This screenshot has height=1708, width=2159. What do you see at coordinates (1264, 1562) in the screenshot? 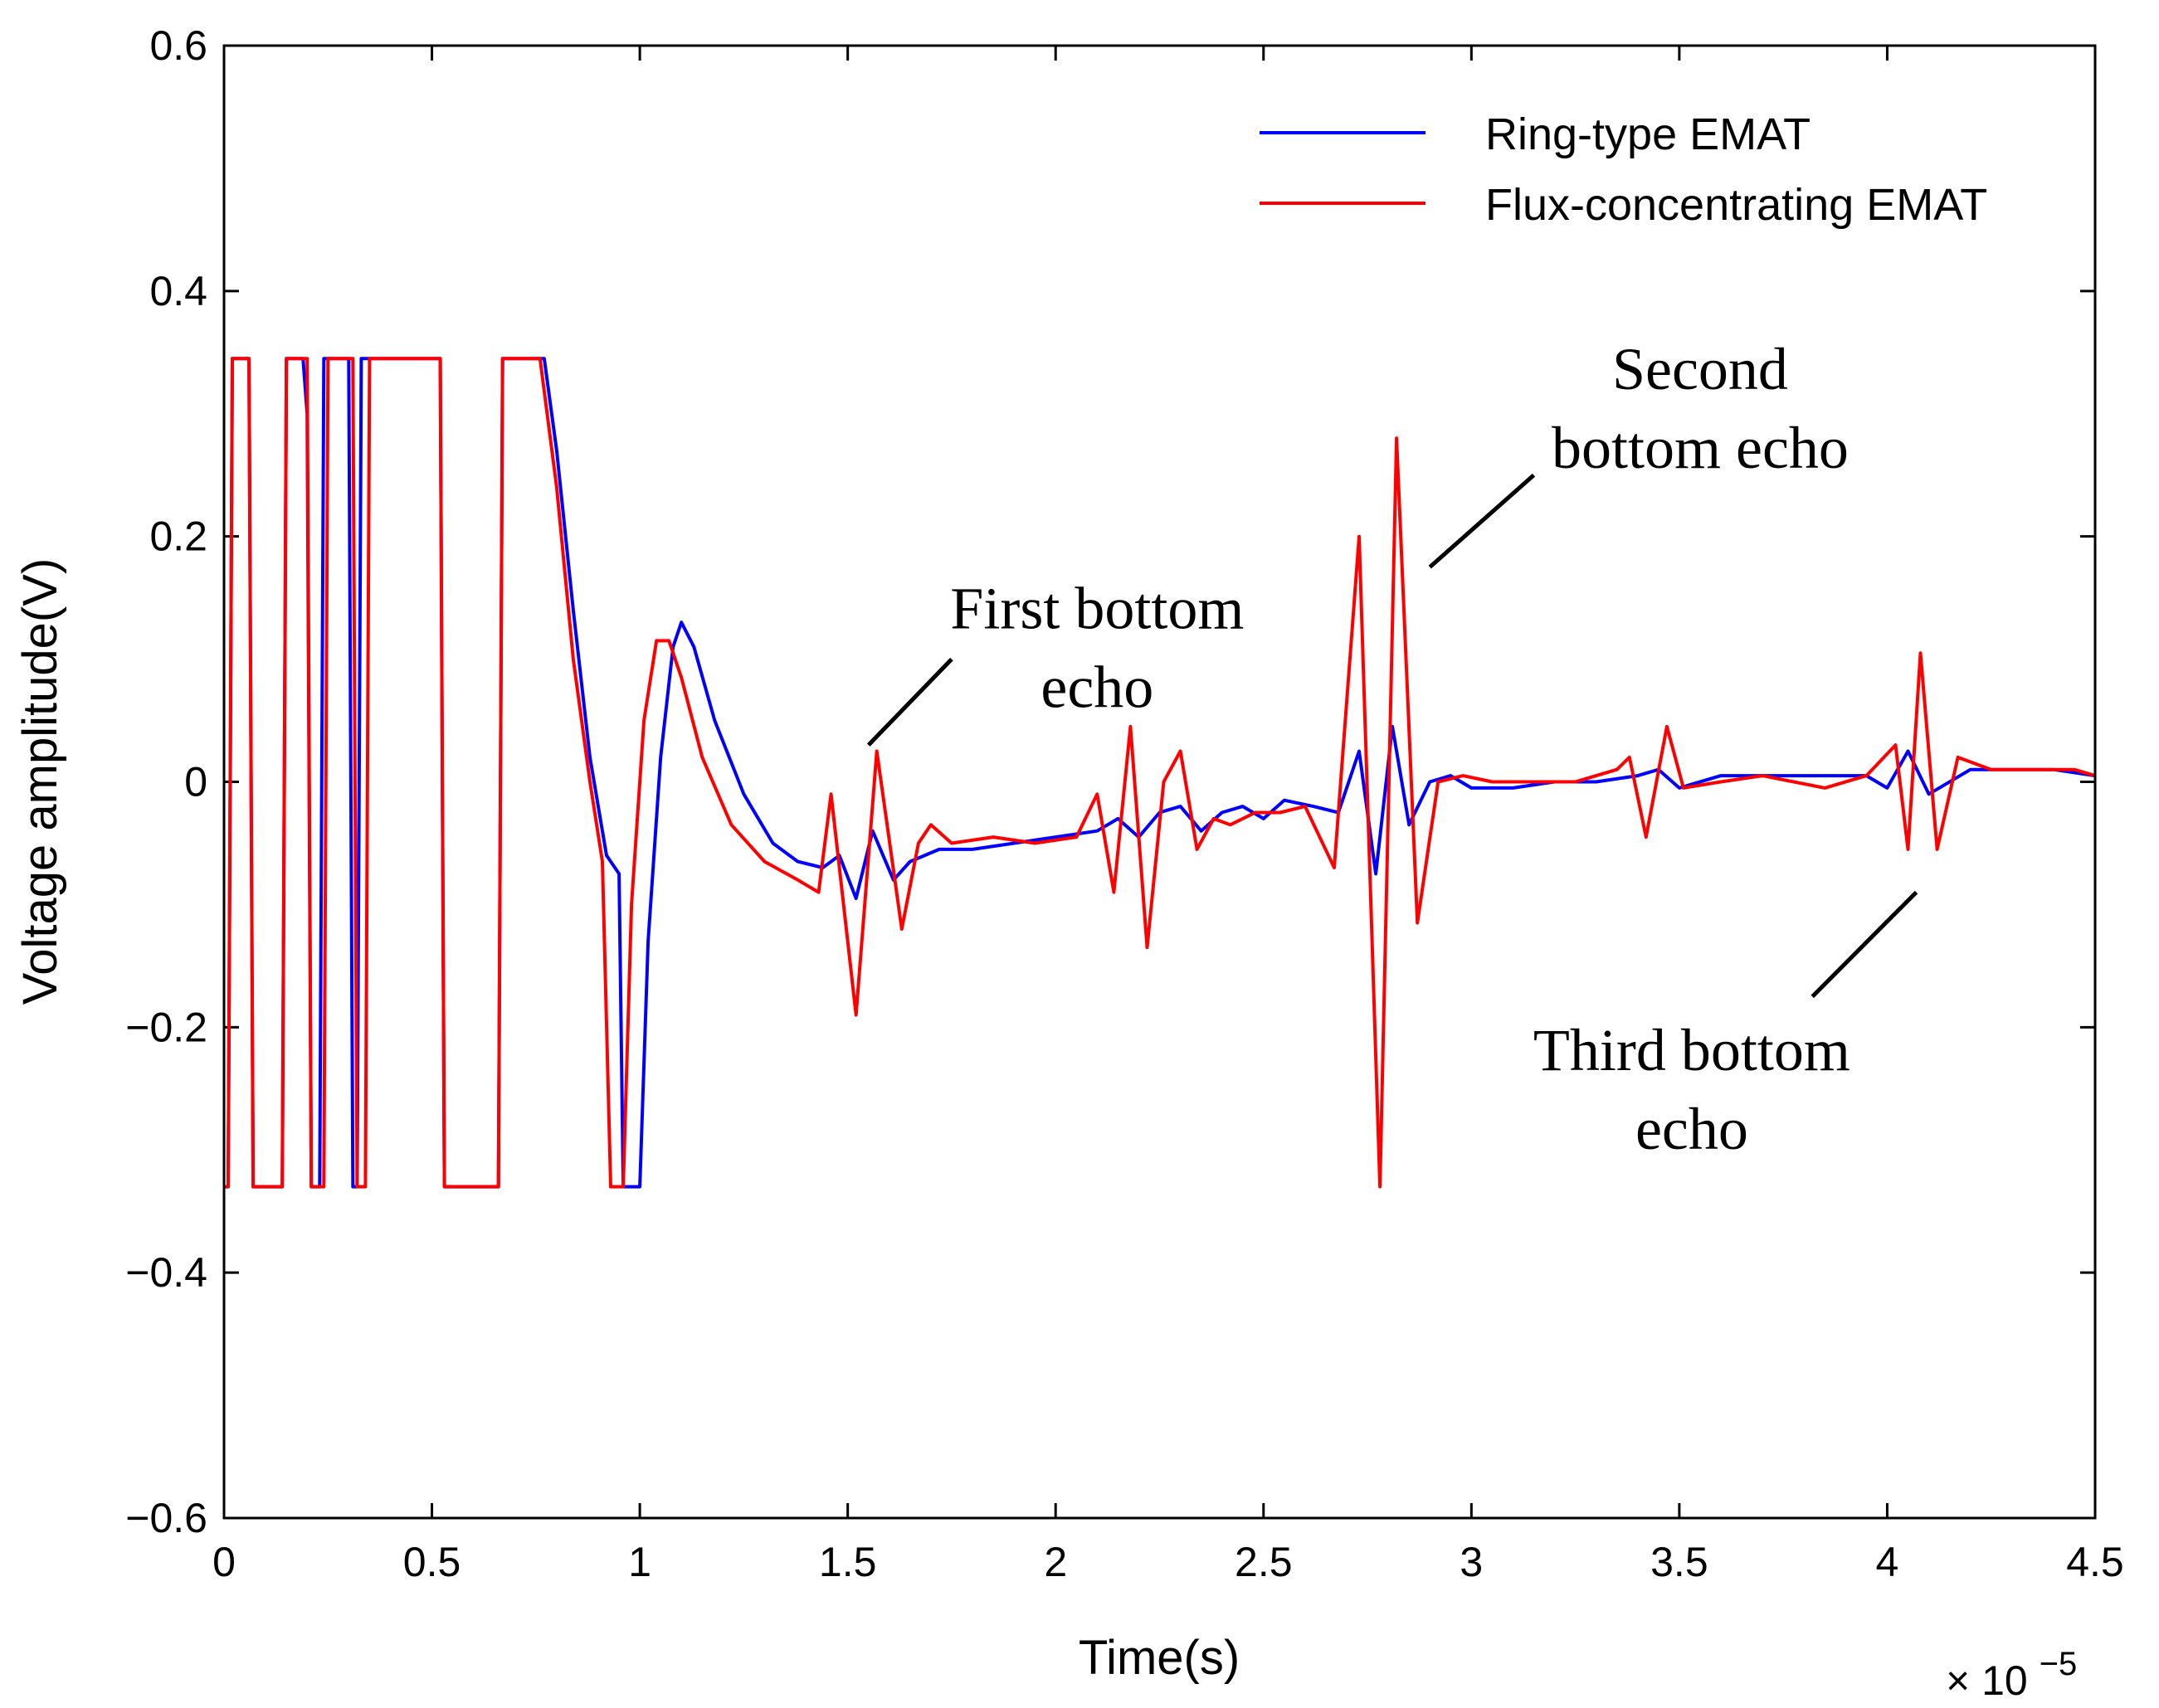
I see `x-tick-label-2p5: 2.5` at bounding box center [1264, 1562].